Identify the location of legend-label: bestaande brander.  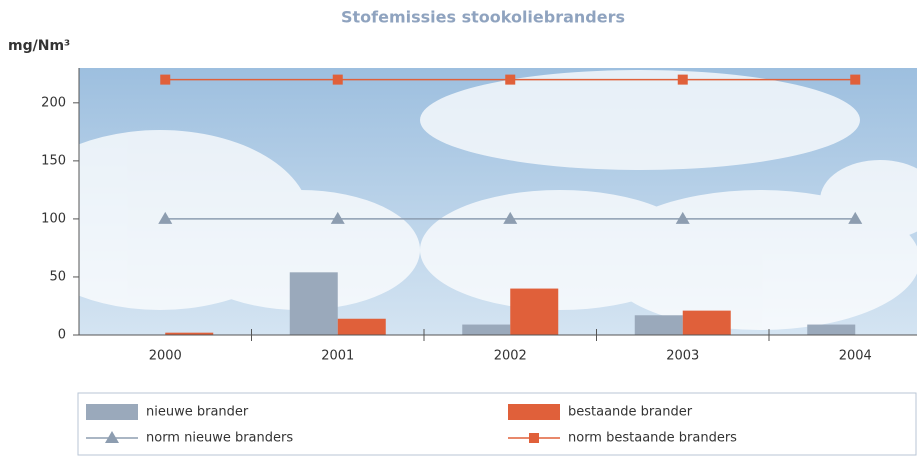
(630, 412).